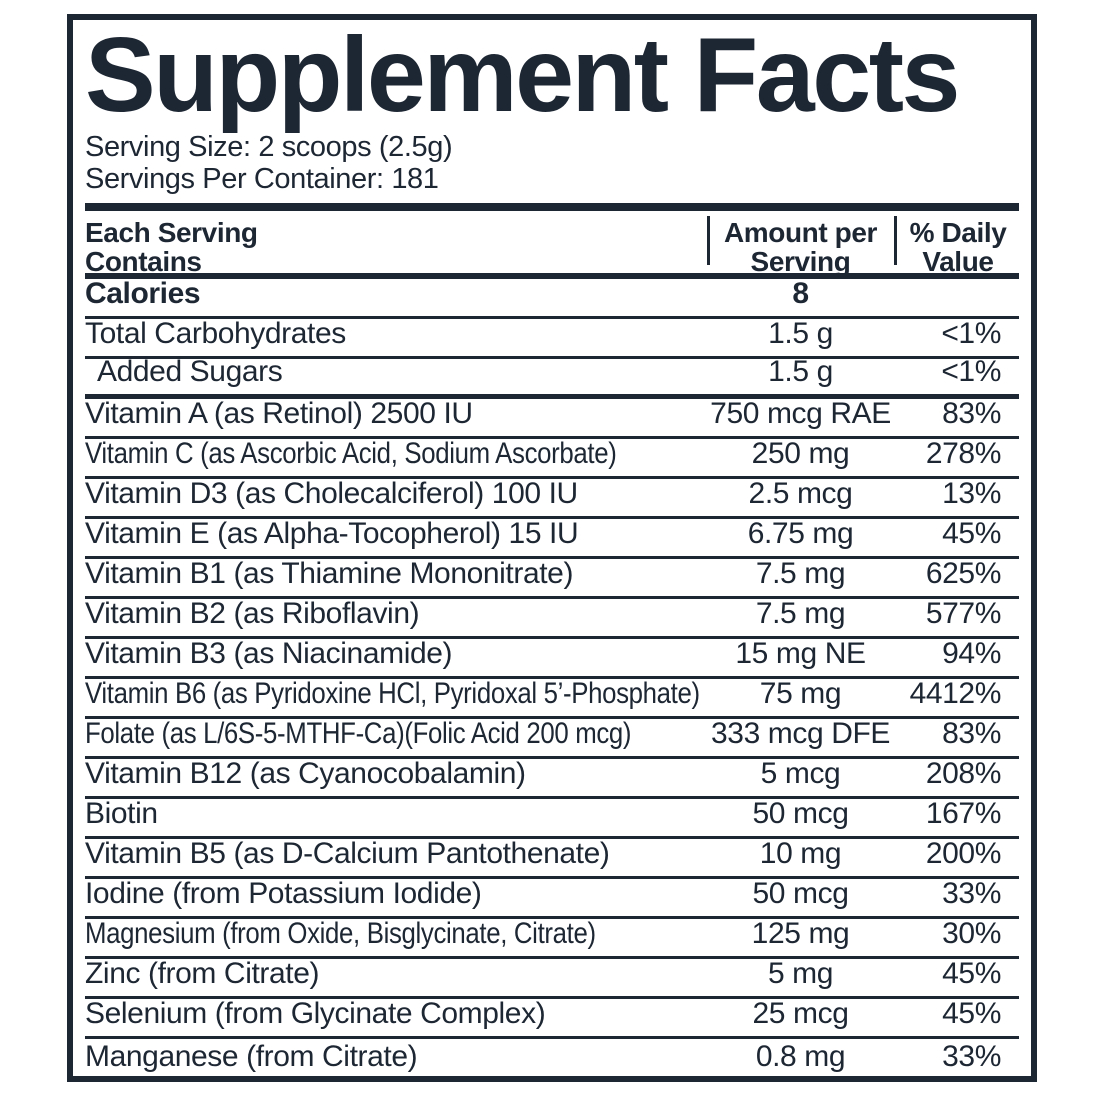 Image resolution: width=1100 pixels, height=1100 pixels. Describe the element at coordinates (305, 773) in the screenshot. I see `nutrient-name: Vitamin B12 (as Cyanocobalamin)` at that location.